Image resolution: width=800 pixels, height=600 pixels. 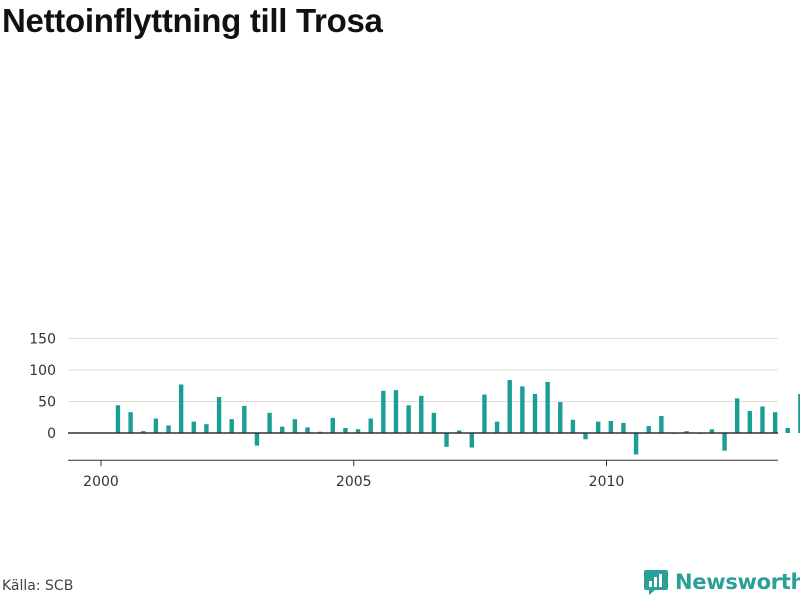 What do you see at coordinates (737, 582) in the screenshot?
I see `brand-name: Newsworthy` at bounding box center [737, 582].